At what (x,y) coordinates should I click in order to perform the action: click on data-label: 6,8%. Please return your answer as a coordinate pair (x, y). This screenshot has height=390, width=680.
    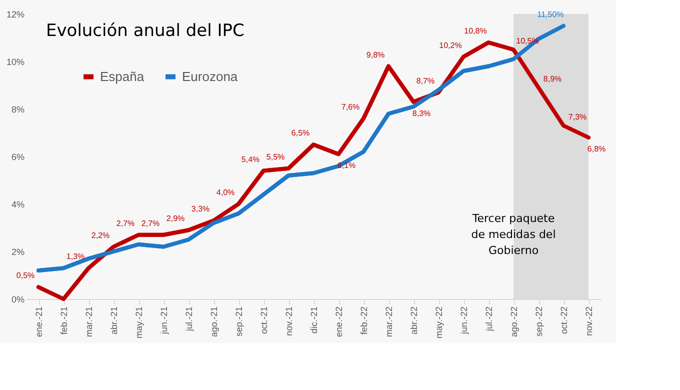
    Looking at the image, I should click on (596, 149).